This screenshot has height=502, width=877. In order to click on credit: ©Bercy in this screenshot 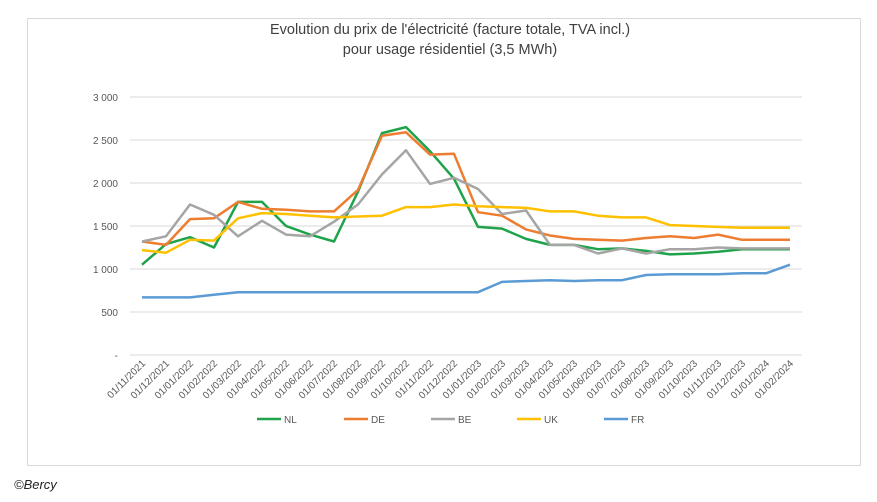, I will do `click(35, 484)`.